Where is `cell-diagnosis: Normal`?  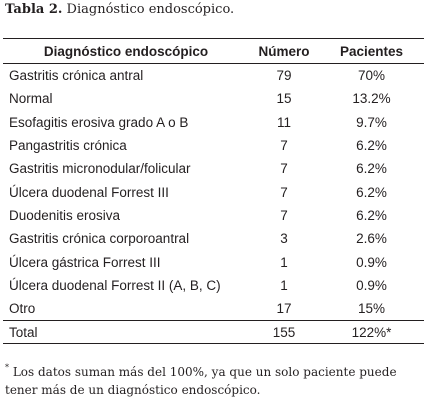
cell-diagnosis: Normal is located at coordinates (31, 99).